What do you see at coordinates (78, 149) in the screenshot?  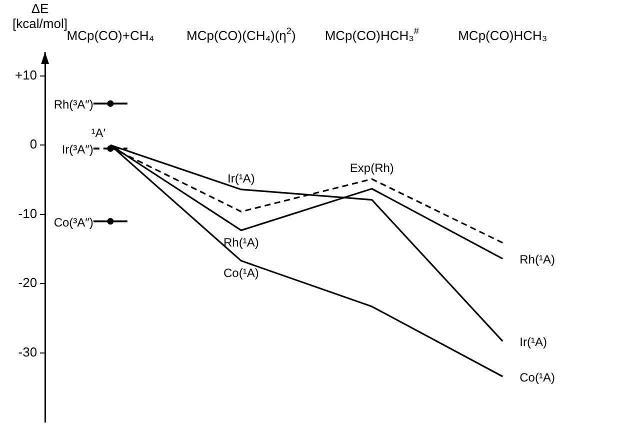 I see `annotation: Ir(³A″)` at bounding box center [78, 149].